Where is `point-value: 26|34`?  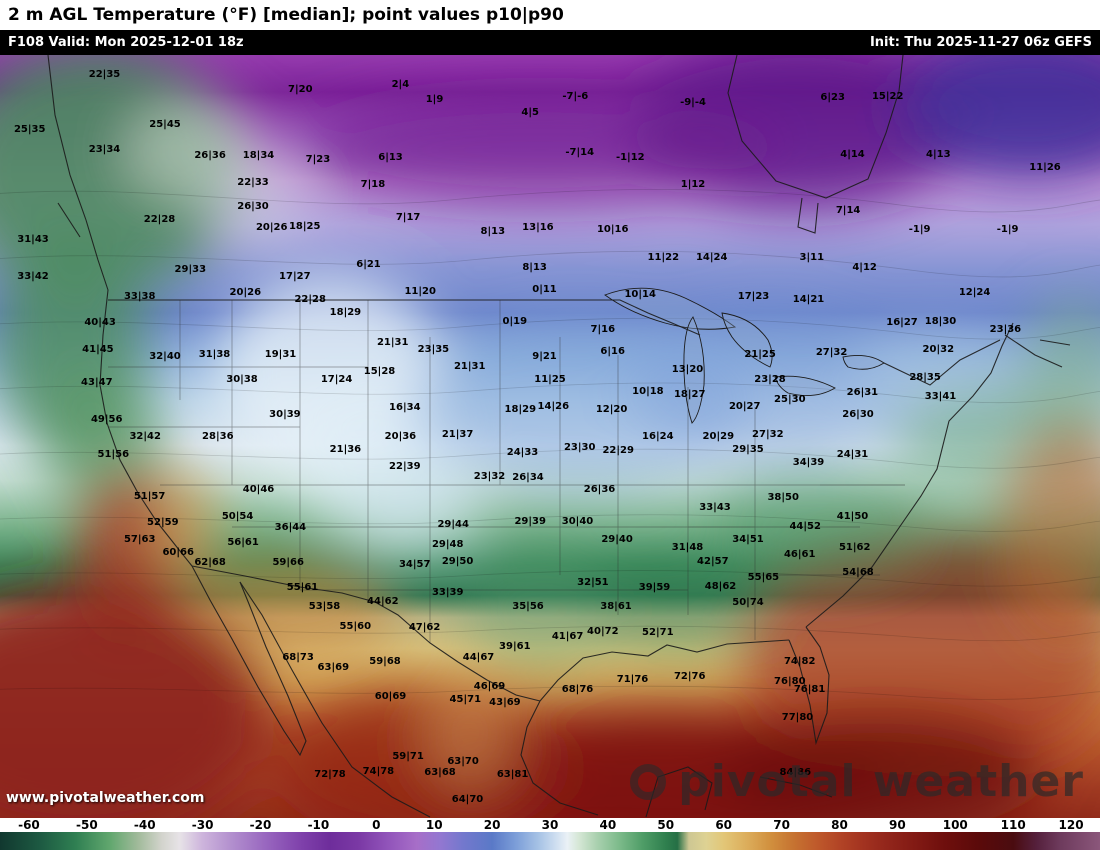 point-value: 26|34 is located at coordinates (528, 477).